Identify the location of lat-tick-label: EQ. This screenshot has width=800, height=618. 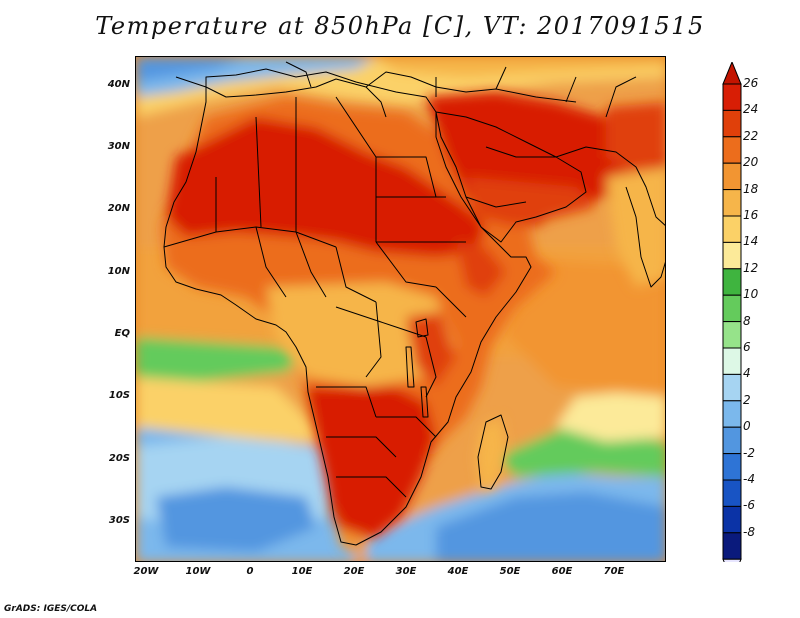
(122, 333).